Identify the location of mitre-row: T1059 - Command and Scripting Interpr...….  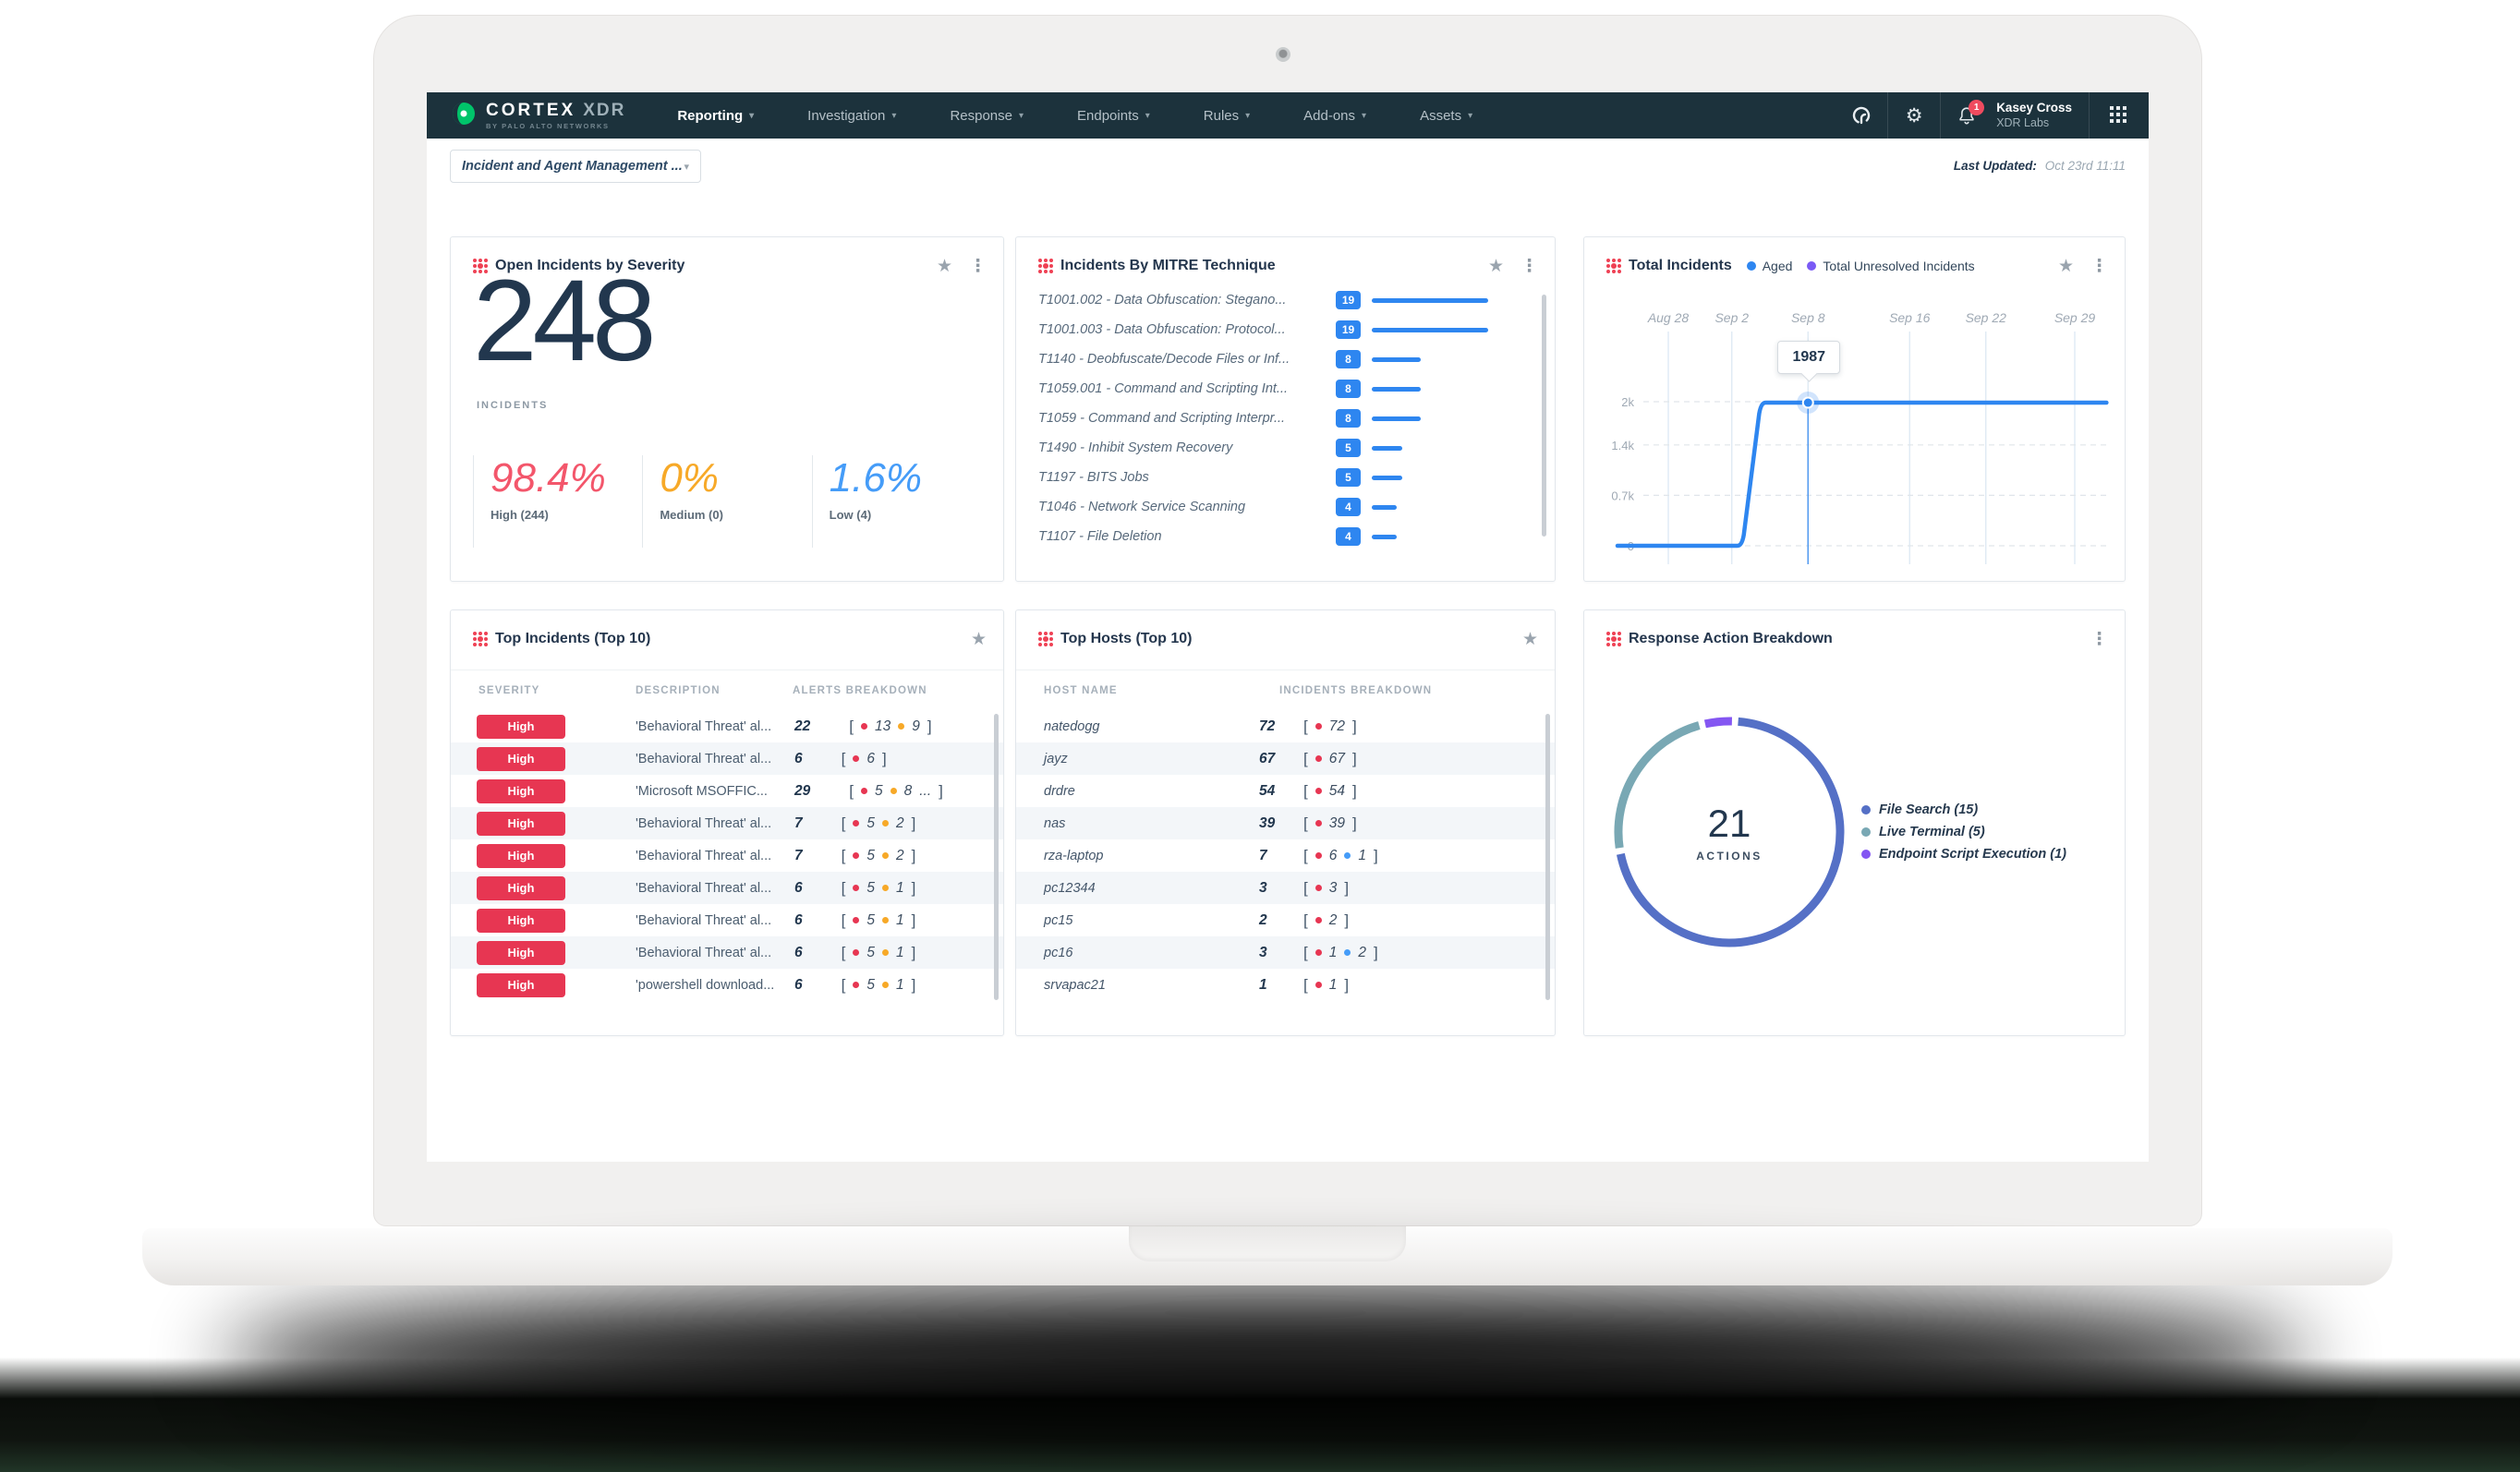
(1282, 418).